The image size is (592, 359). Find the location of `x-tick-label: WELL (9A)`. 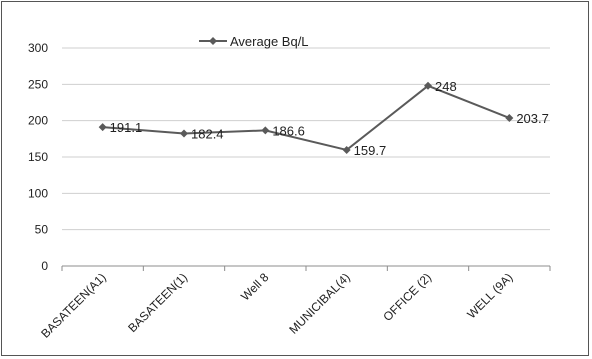

x-tick-label: WELL (9A) is located at coordinates (489, 295).